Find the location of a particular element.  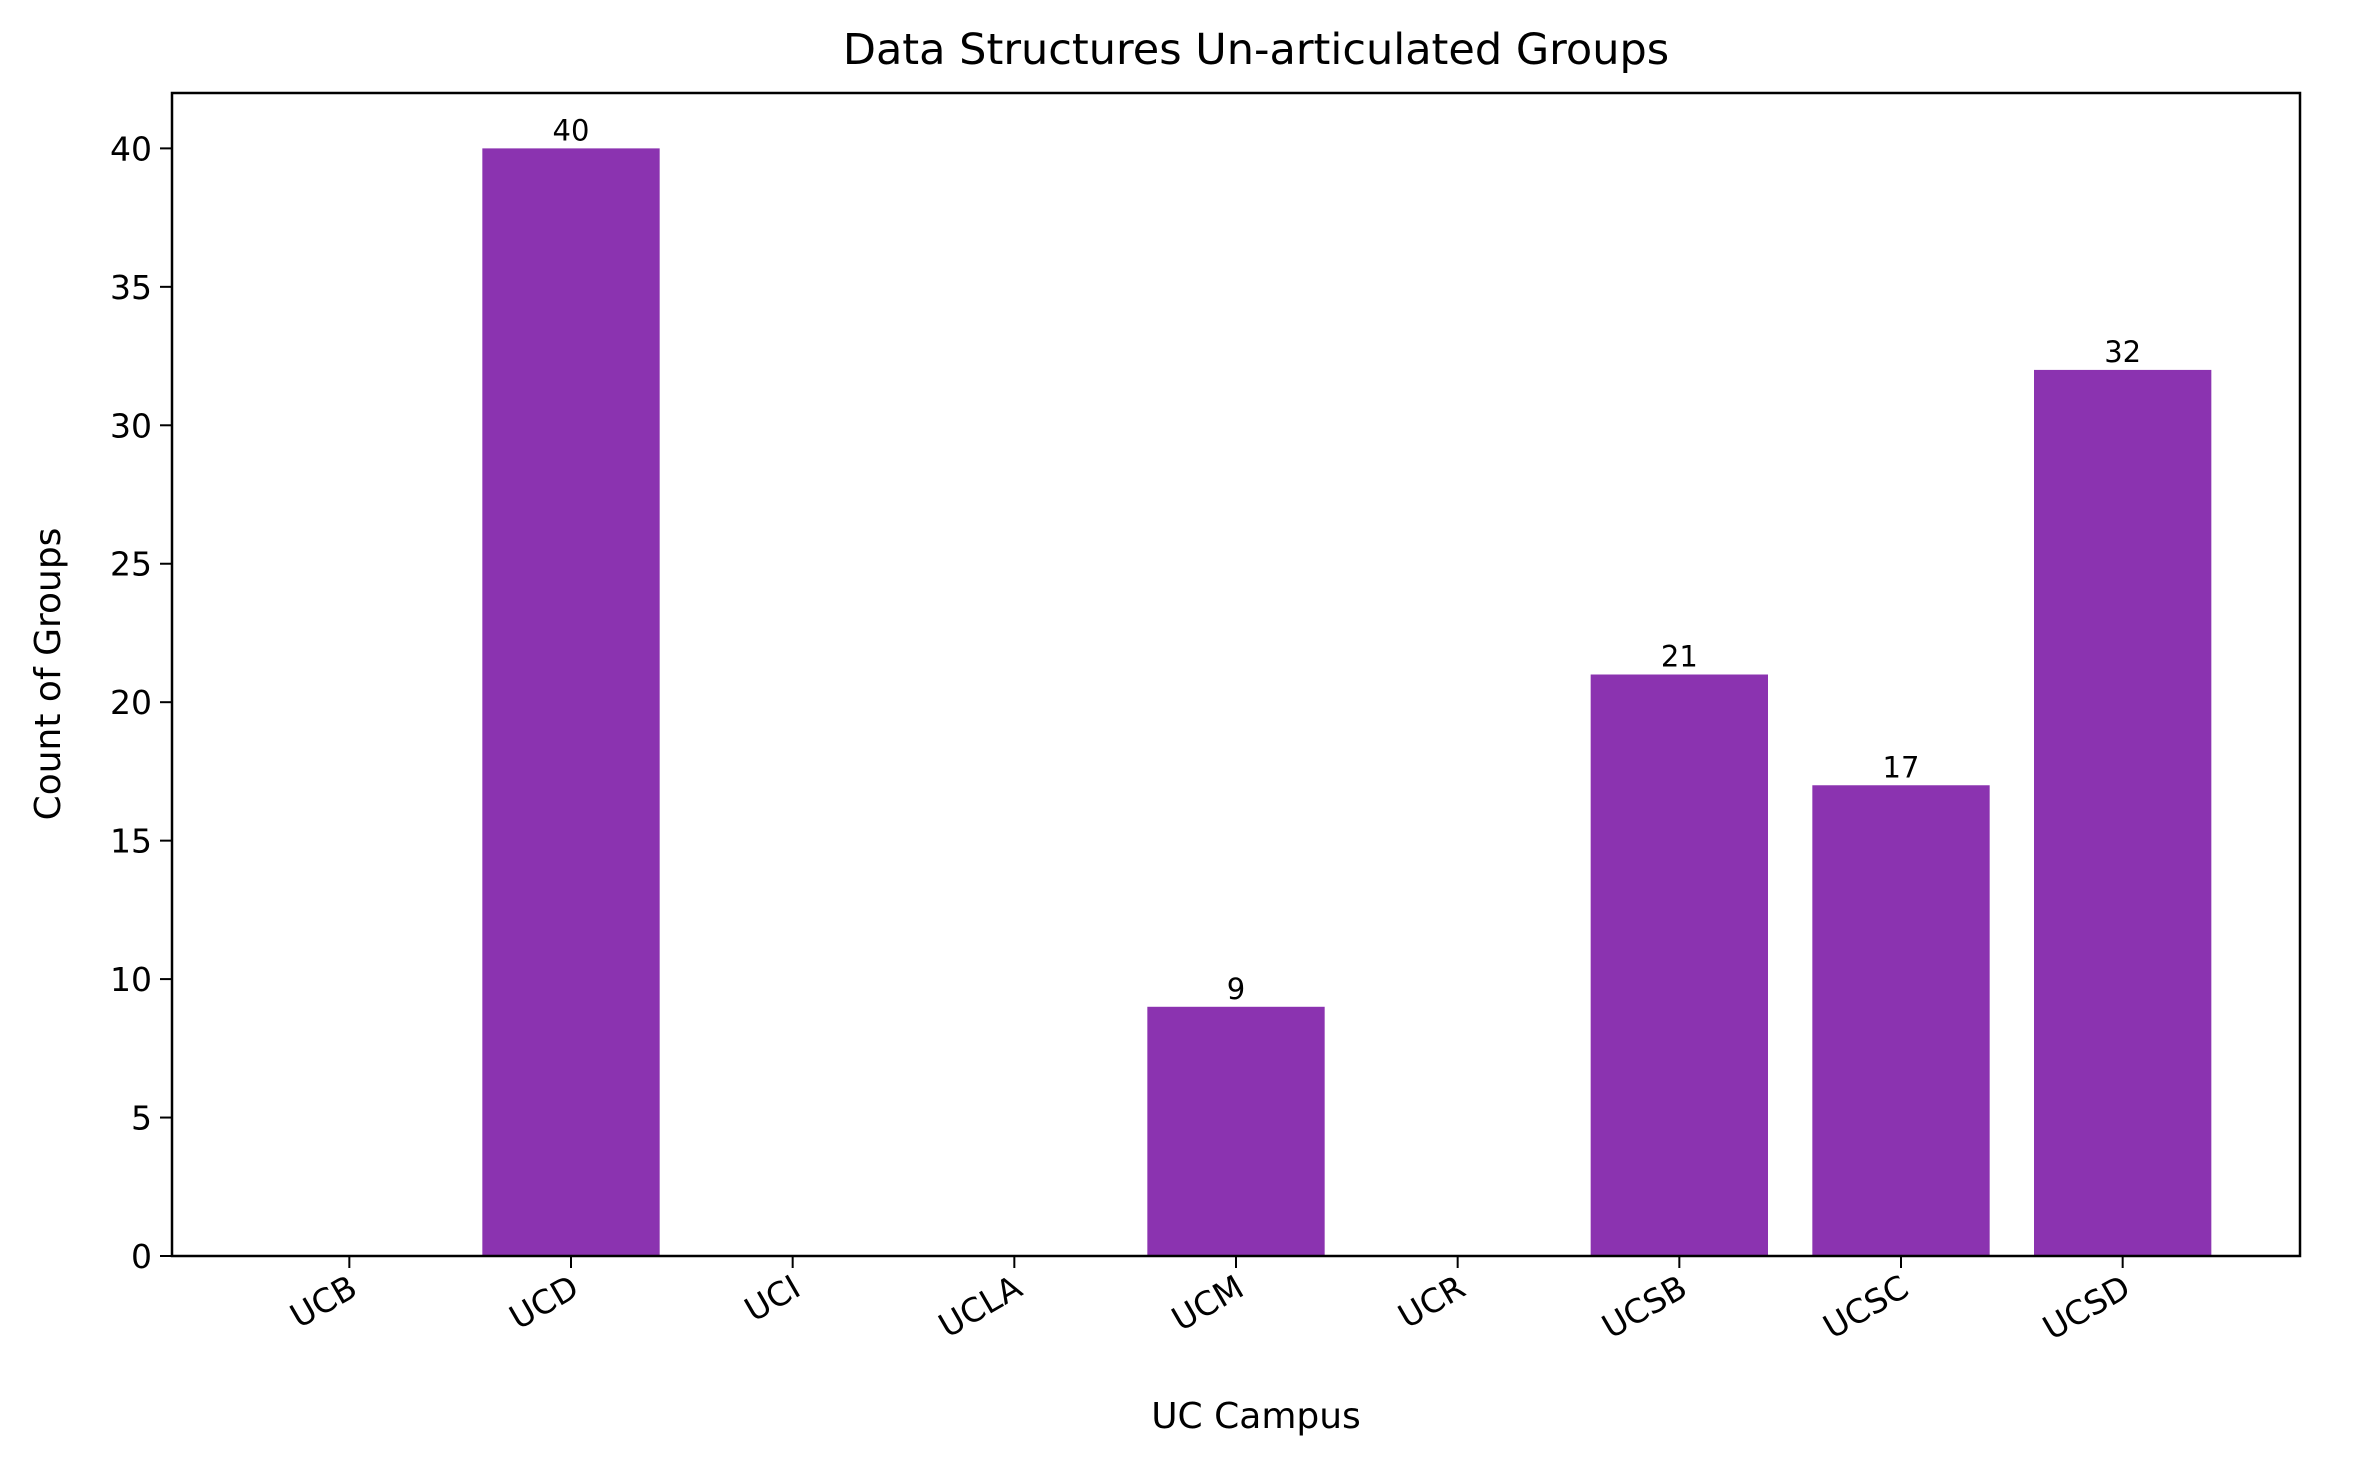

y-tick-label: 10 is located at coordinates (131, 979).